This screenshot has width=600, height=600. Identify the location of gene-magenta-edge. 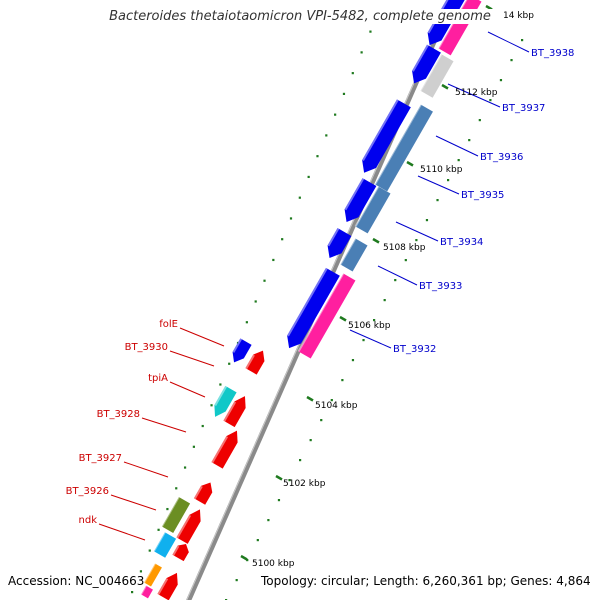
(146, 592).